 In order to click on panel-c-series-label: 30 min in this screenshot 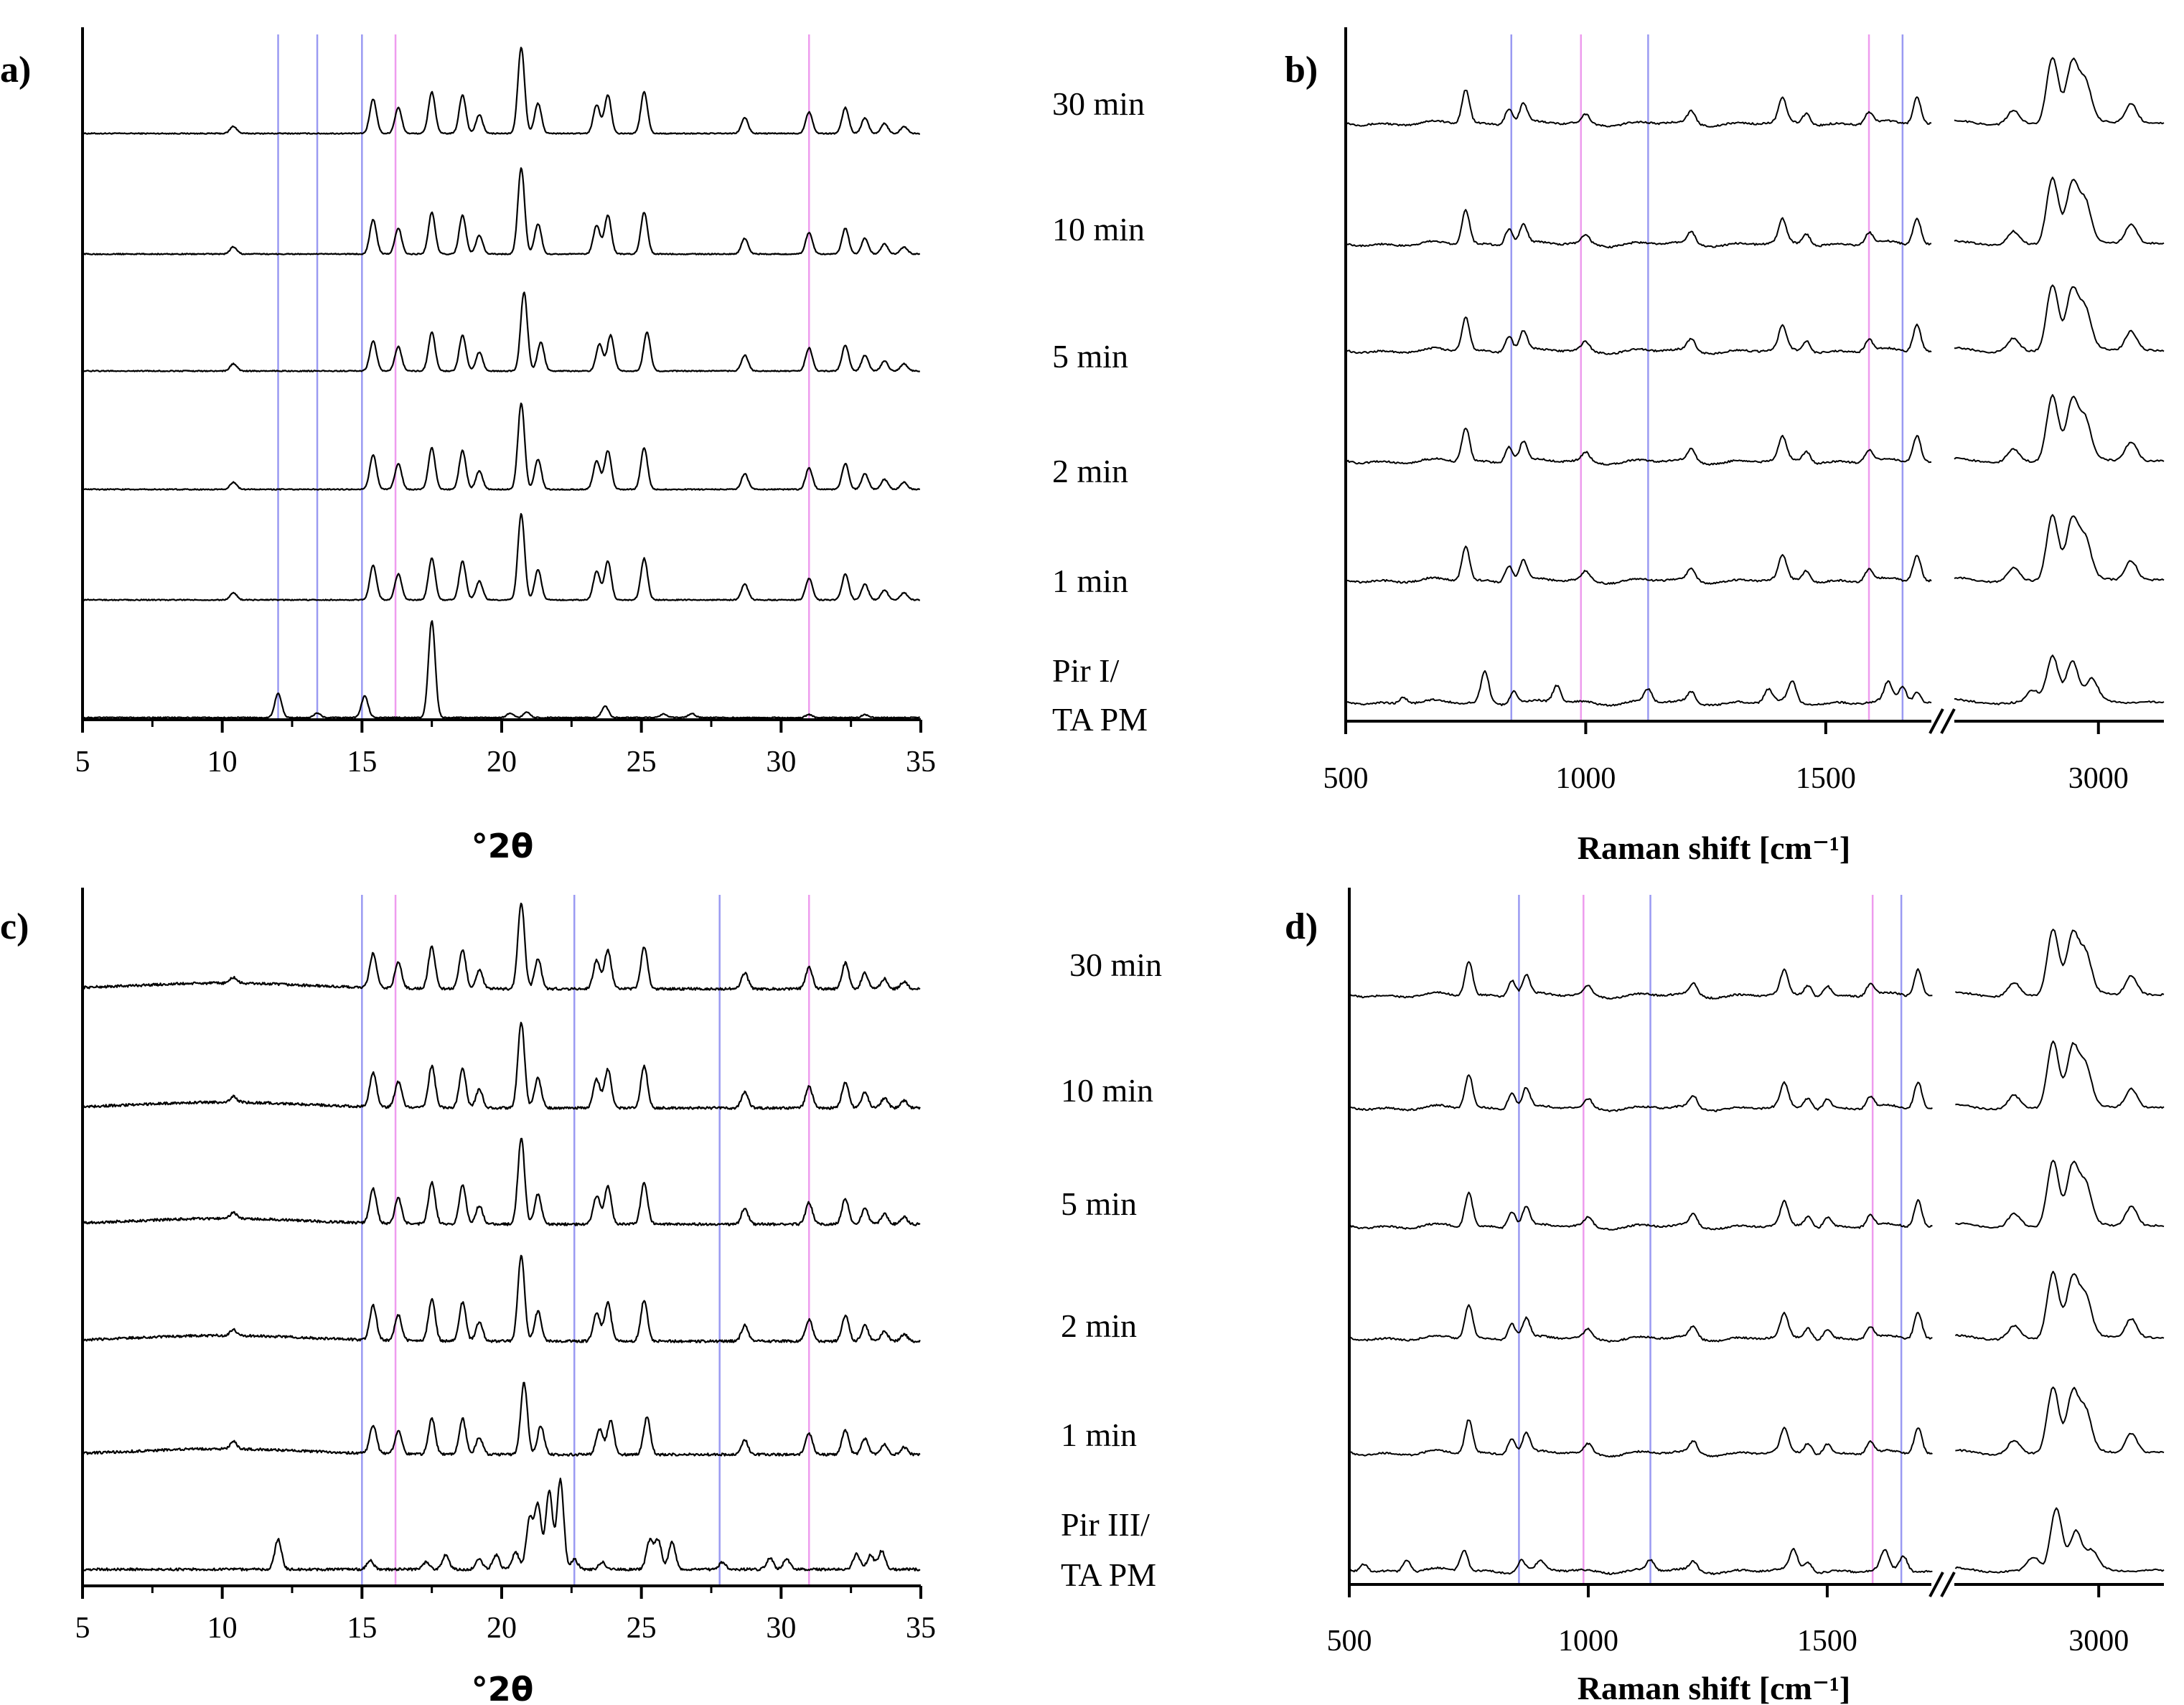, I will do `click(1115, 965)`.